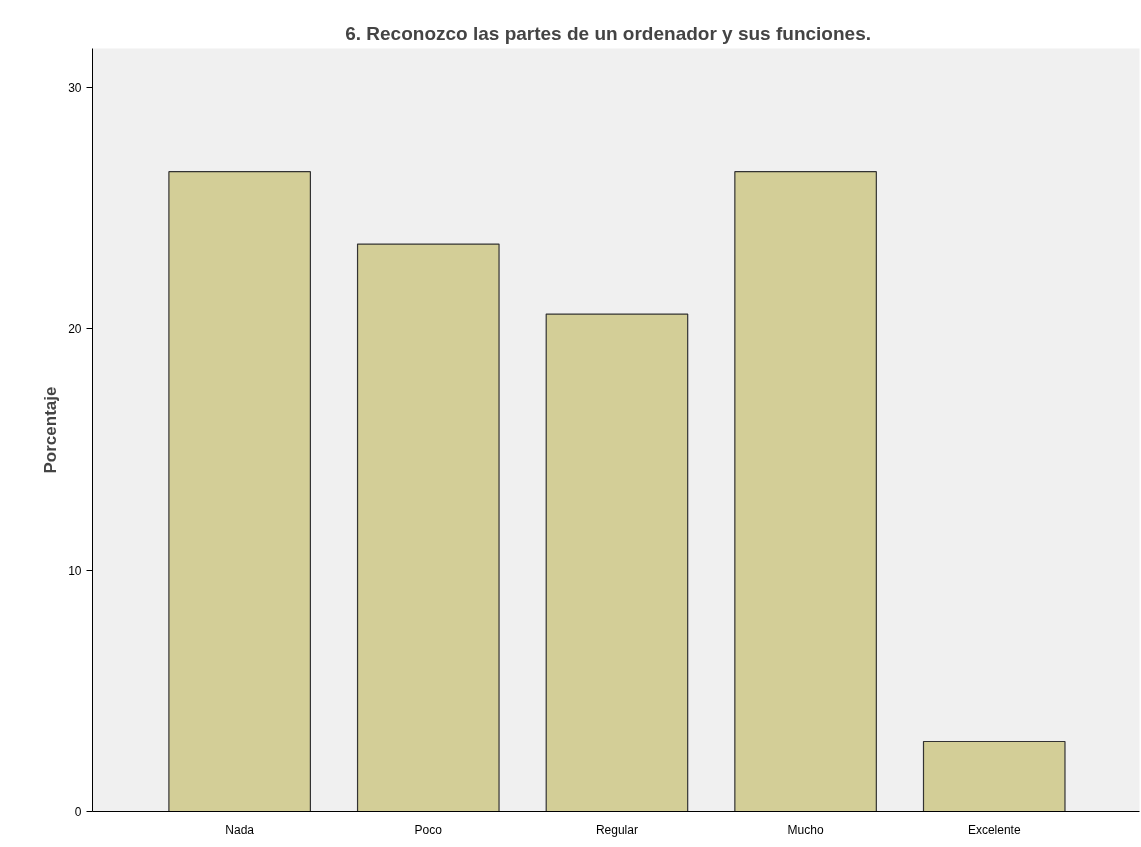  I want to click on x-tick-label: Excelente, so click(994, 829).